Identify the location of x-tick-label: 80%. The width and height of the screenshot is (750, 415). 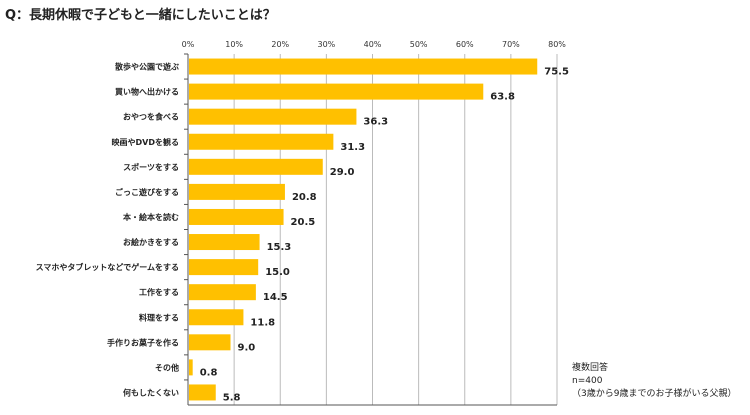
(557, 44).